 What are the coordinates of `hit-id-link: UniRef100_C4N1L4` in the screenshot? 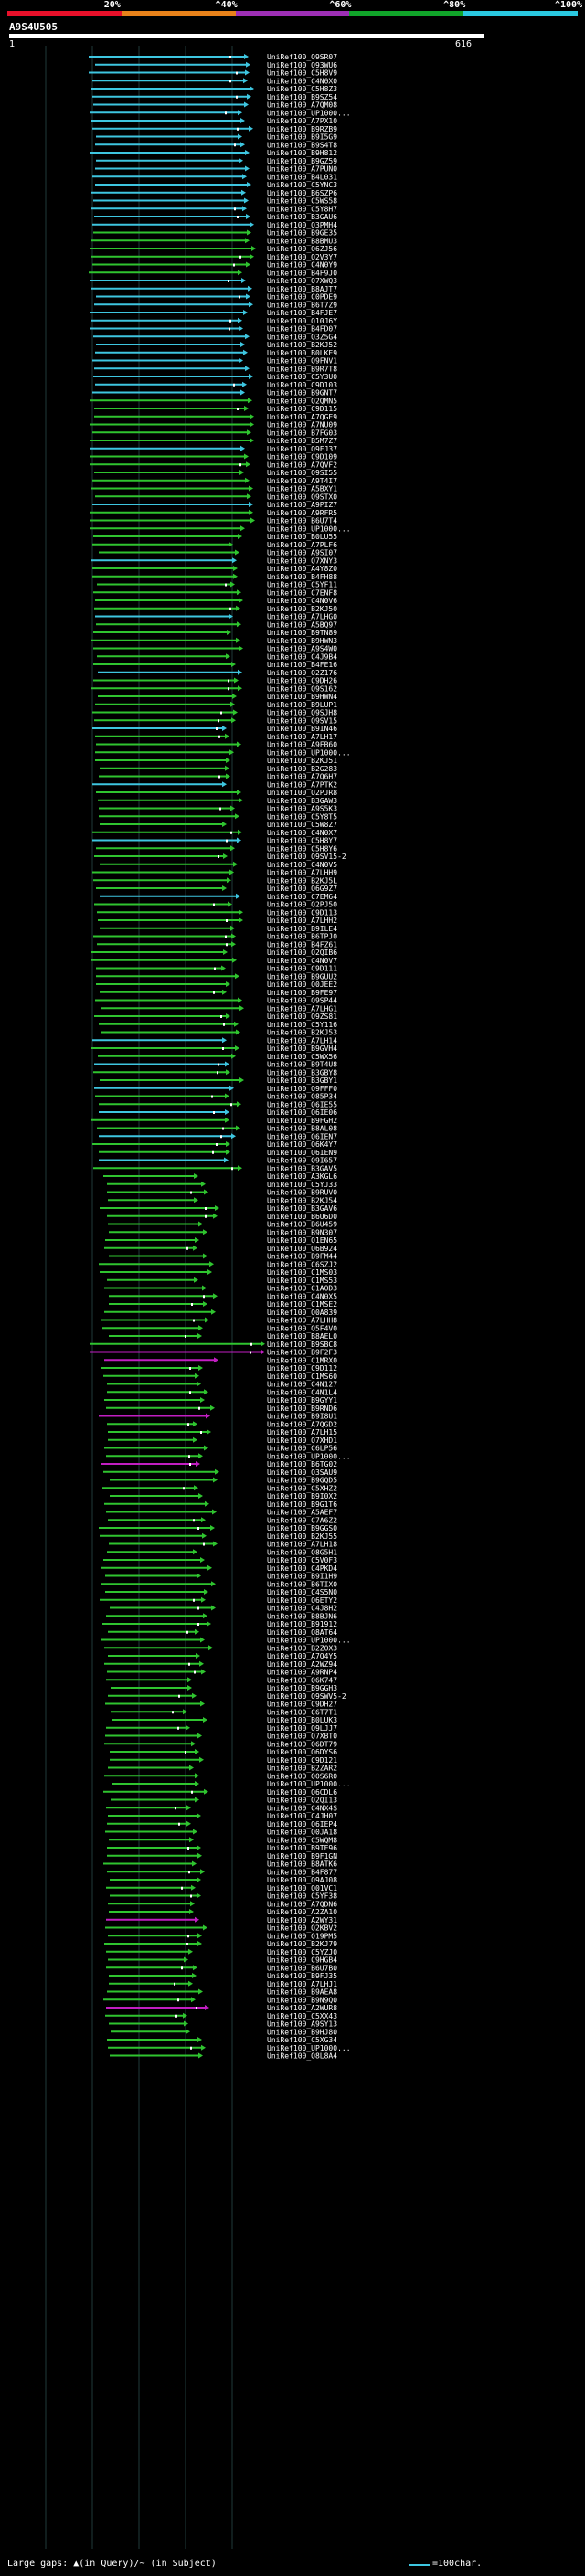 It's located at (302, 1392).